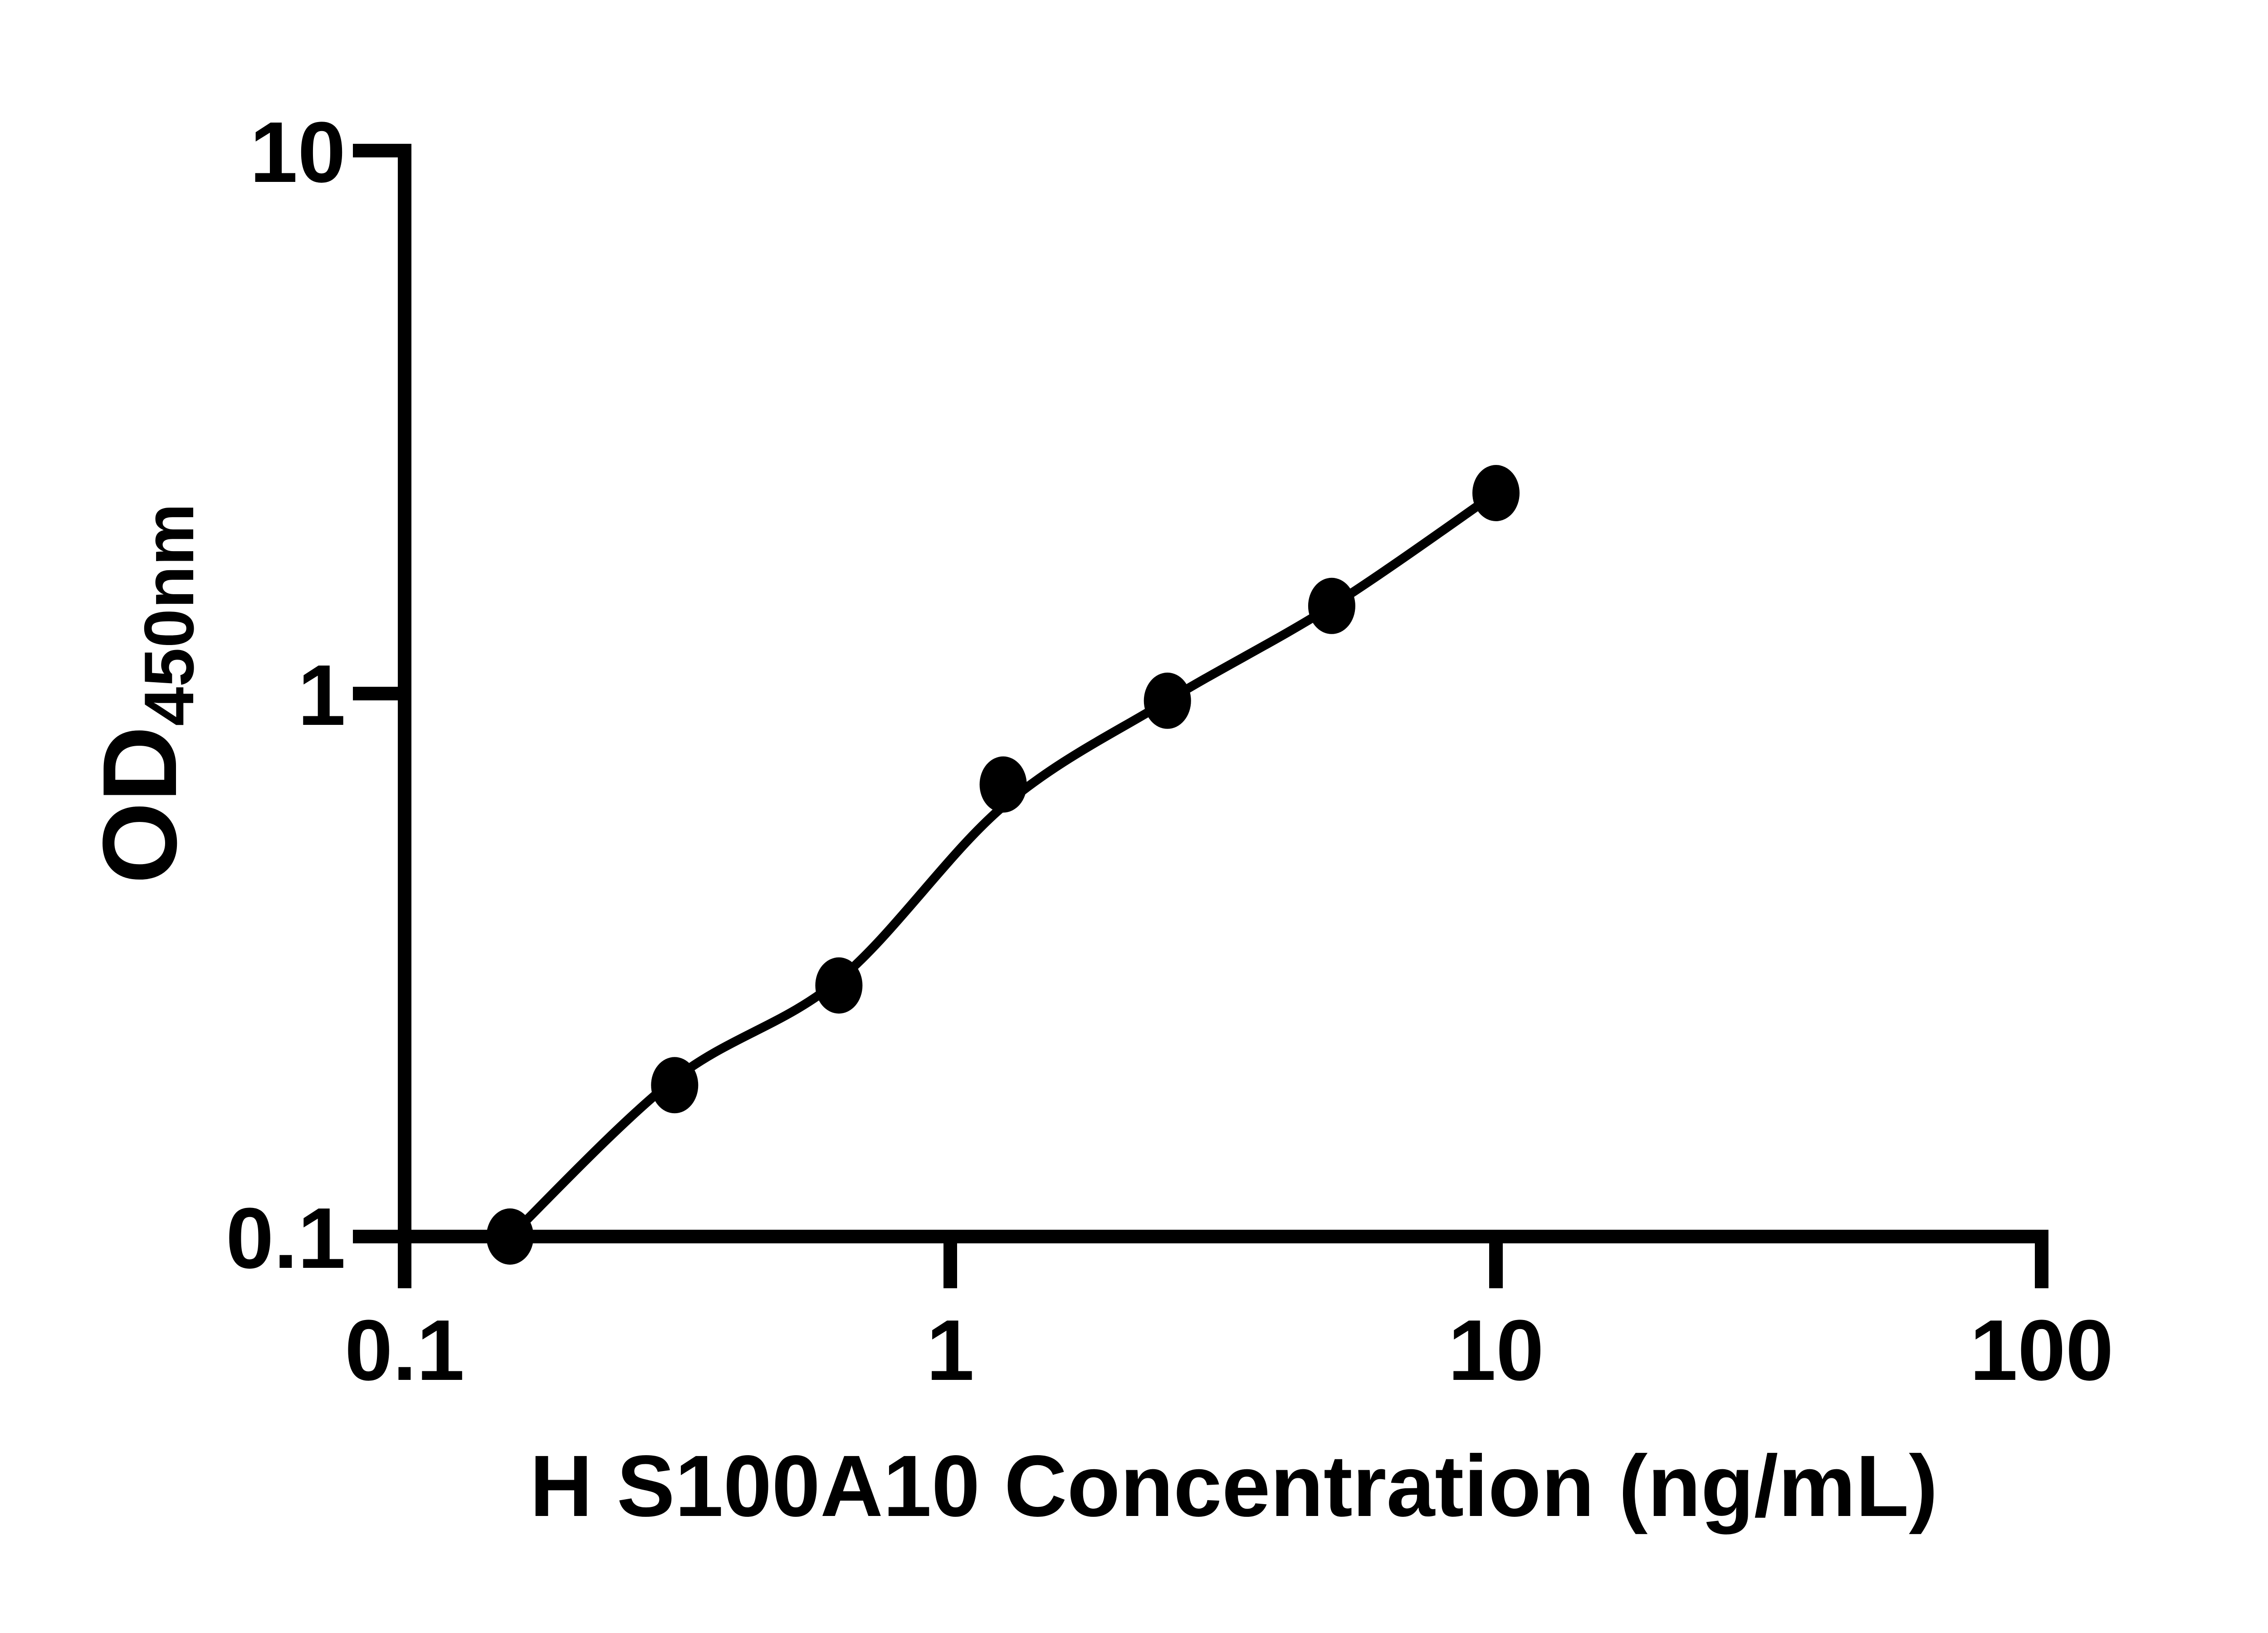 The height and width of the screenshot is (1633, 2268). I want to click on y-axis-title-subscript: 450nm, so click(169, 614).